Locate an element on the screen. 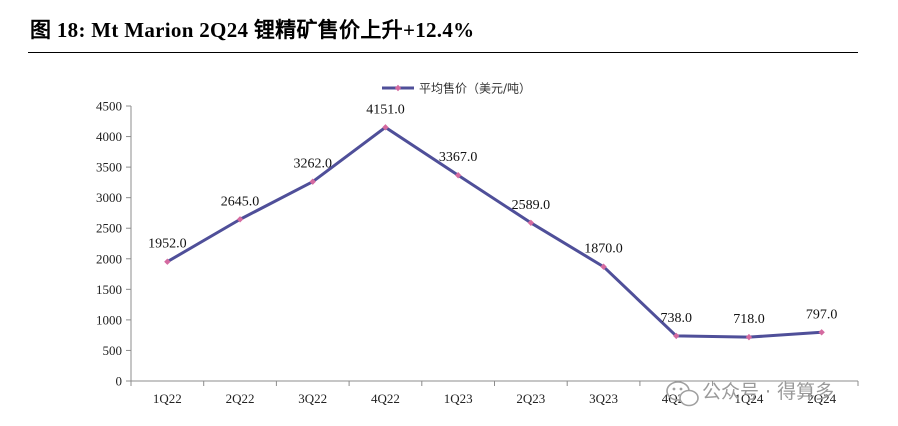 This screenshot has width=898, height=426. wechat-icon is located at coordinates (682, 394).